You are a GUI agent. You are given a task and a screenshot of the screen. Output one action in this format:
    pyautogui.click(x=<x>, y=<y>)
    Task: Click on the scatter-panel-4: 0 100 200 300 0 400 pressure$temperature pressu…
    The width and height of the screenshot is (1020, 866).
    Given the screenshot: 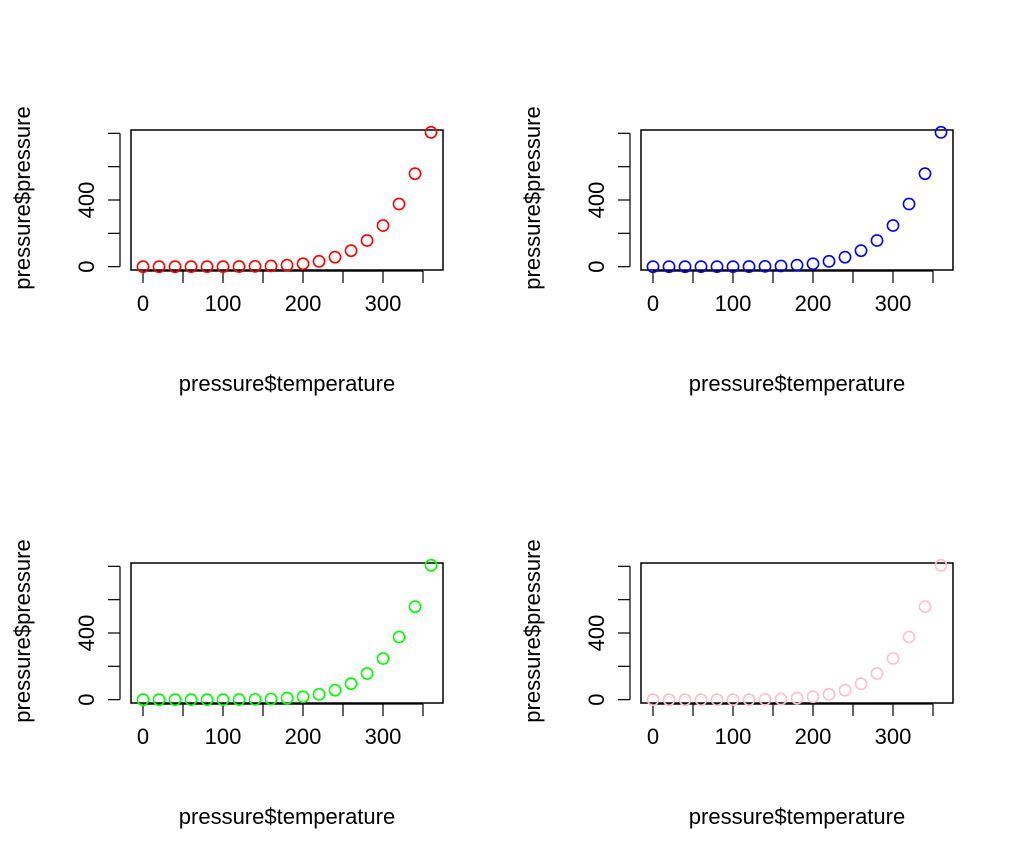 What is the action you would take?
    pyautogui.click(x=737, y=684)
    